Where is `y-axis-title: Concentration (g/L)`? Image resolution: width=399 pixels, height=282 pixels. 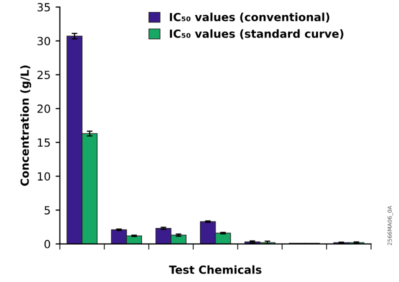 y-axis-title: Concentration (g/L) is located at coordinates (26, 126).